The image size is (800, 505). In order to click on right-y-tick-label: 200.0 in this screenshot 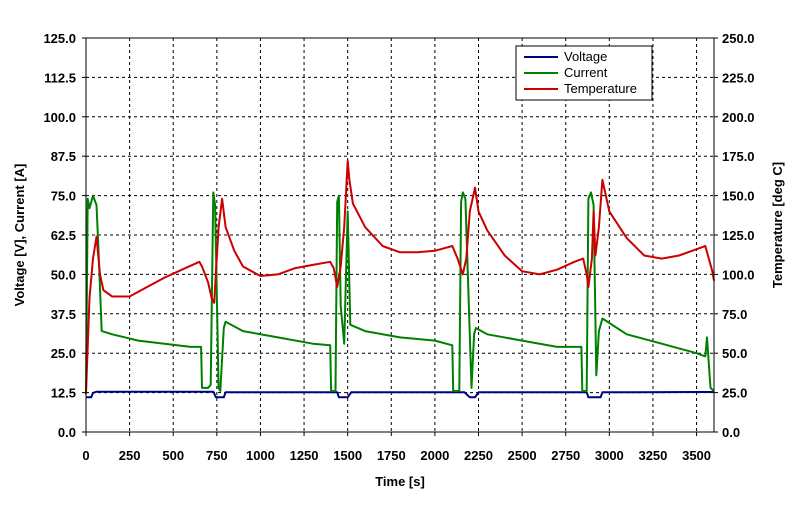, I will do `click(738, 117)`.